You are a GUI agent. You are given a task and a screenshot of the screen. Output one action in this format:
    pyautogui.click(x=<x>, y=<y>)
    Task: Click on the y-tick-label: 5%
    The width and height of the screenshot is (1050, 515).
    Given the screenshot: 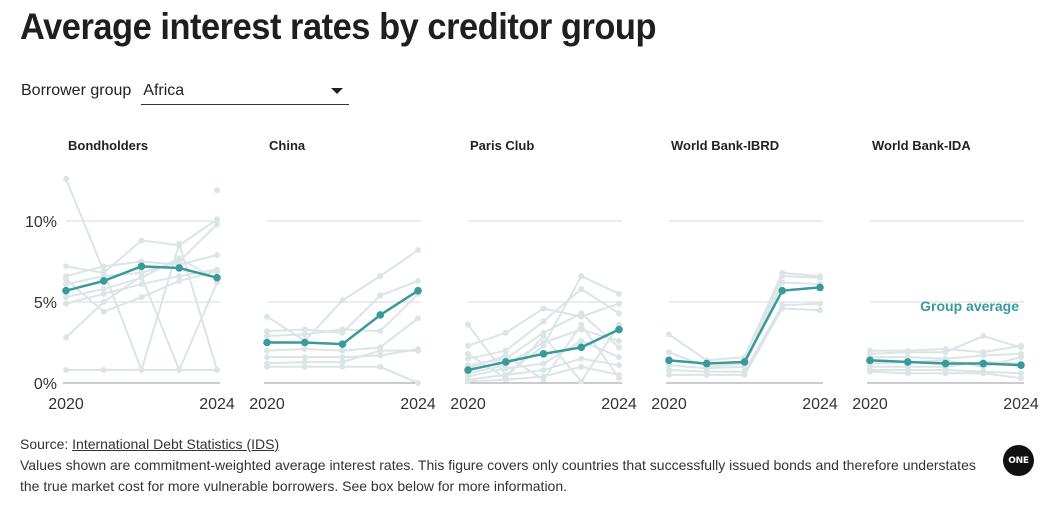 What is the action you would take?
    pyautogui.click(x=45, y=303)
    